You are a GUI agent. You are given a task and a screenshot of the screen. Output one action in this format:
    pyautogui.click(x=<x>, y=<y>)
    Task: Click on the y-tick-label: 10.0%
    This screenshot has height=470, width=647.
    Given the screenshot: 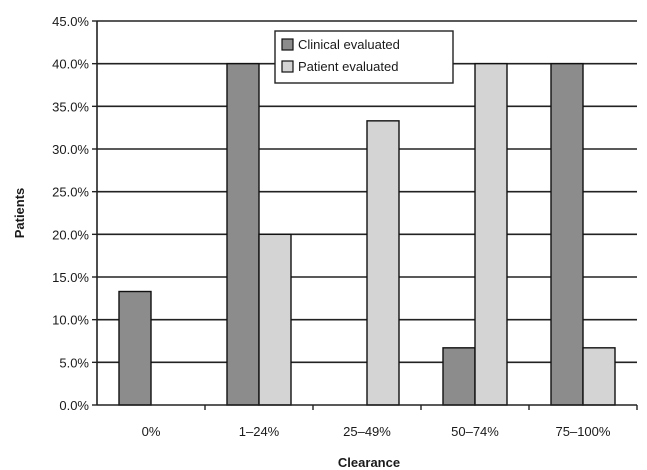 What is the action you would take?
    pyautogui.click(x=70, y=320)
    